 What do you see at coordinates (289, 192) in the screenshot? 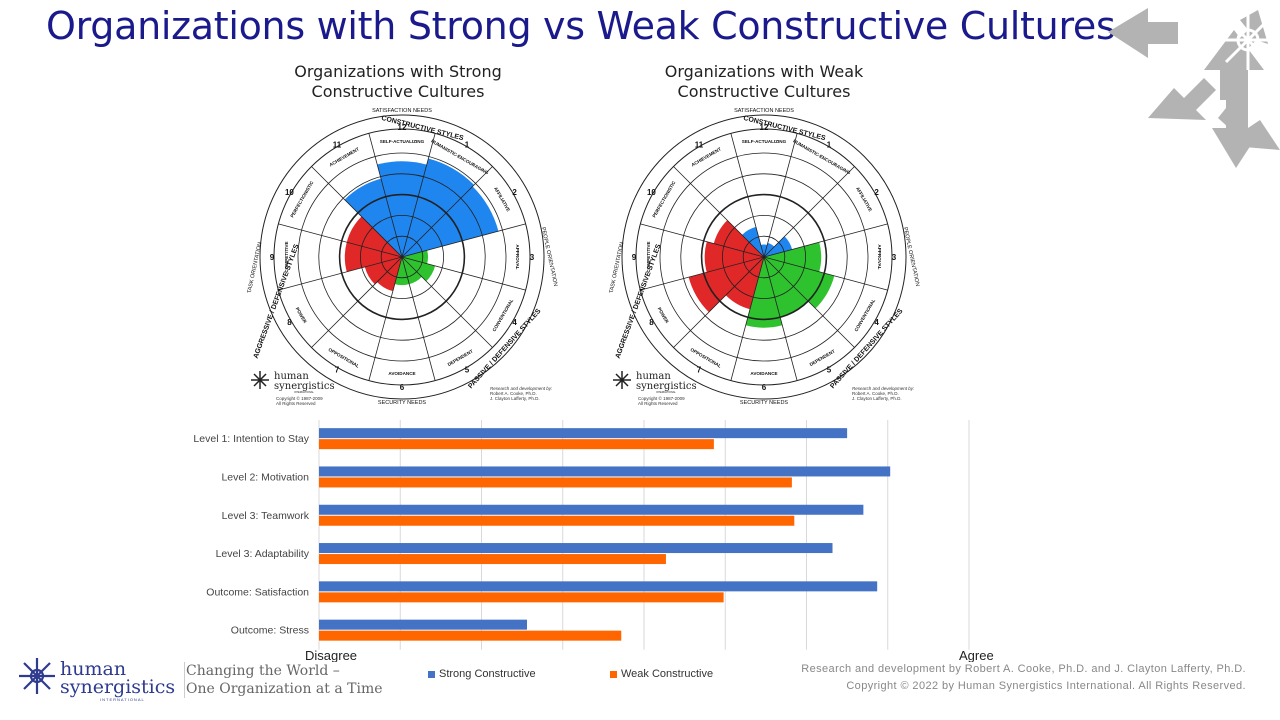
I see `strong-style-number-10: 10` at bounding box center [289, 192].